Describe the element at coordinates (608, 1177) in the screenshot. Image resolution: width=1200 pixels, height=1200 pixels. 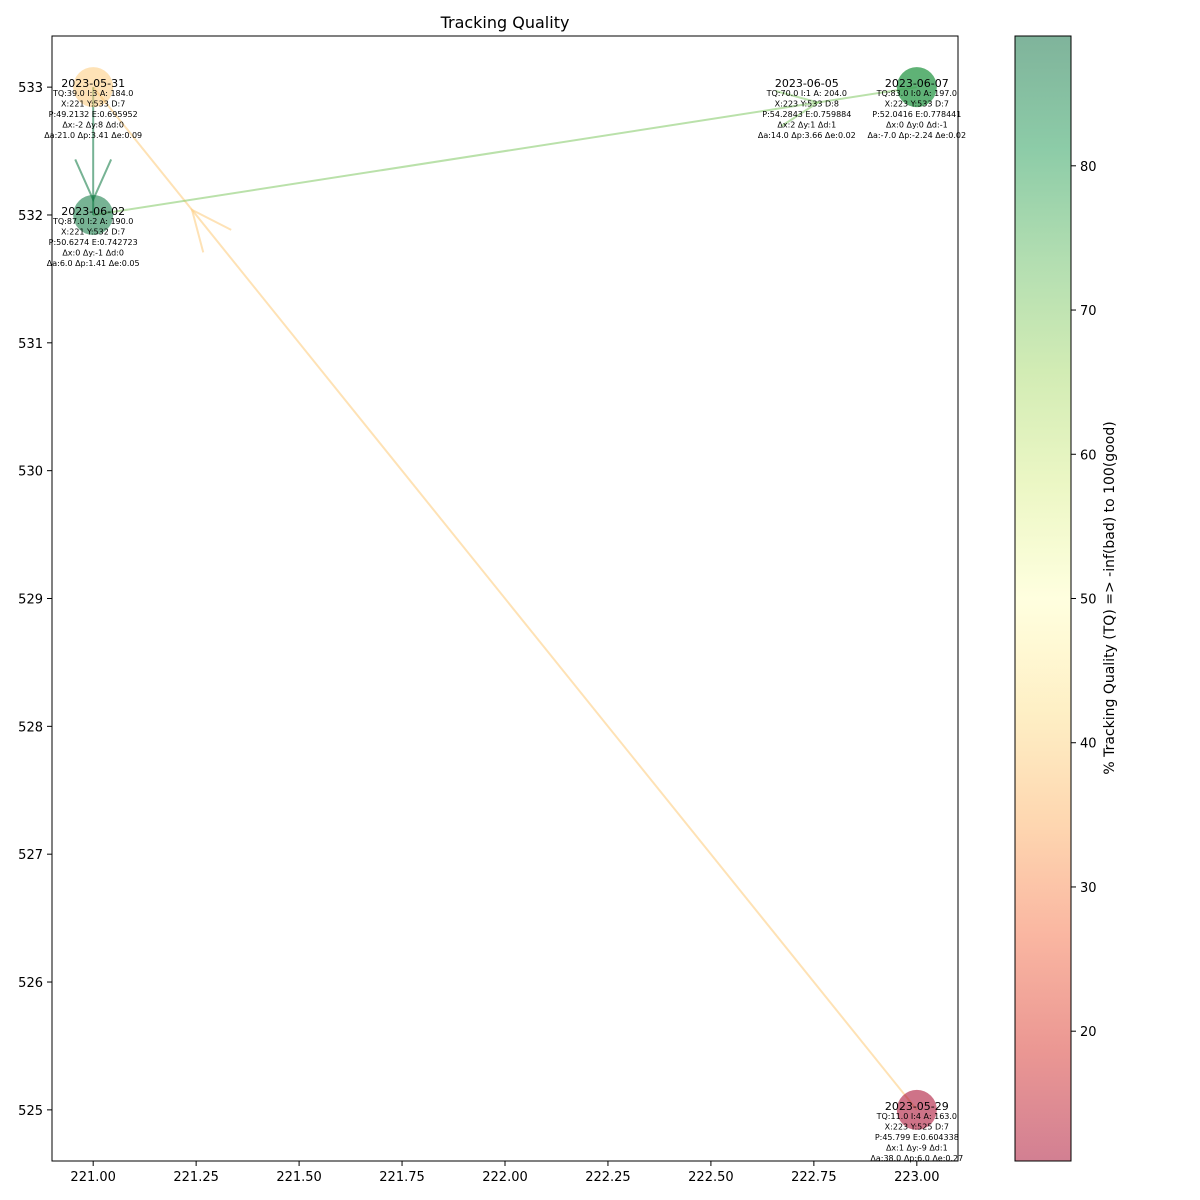
I see `x-tick-label: 222.25` at that location.